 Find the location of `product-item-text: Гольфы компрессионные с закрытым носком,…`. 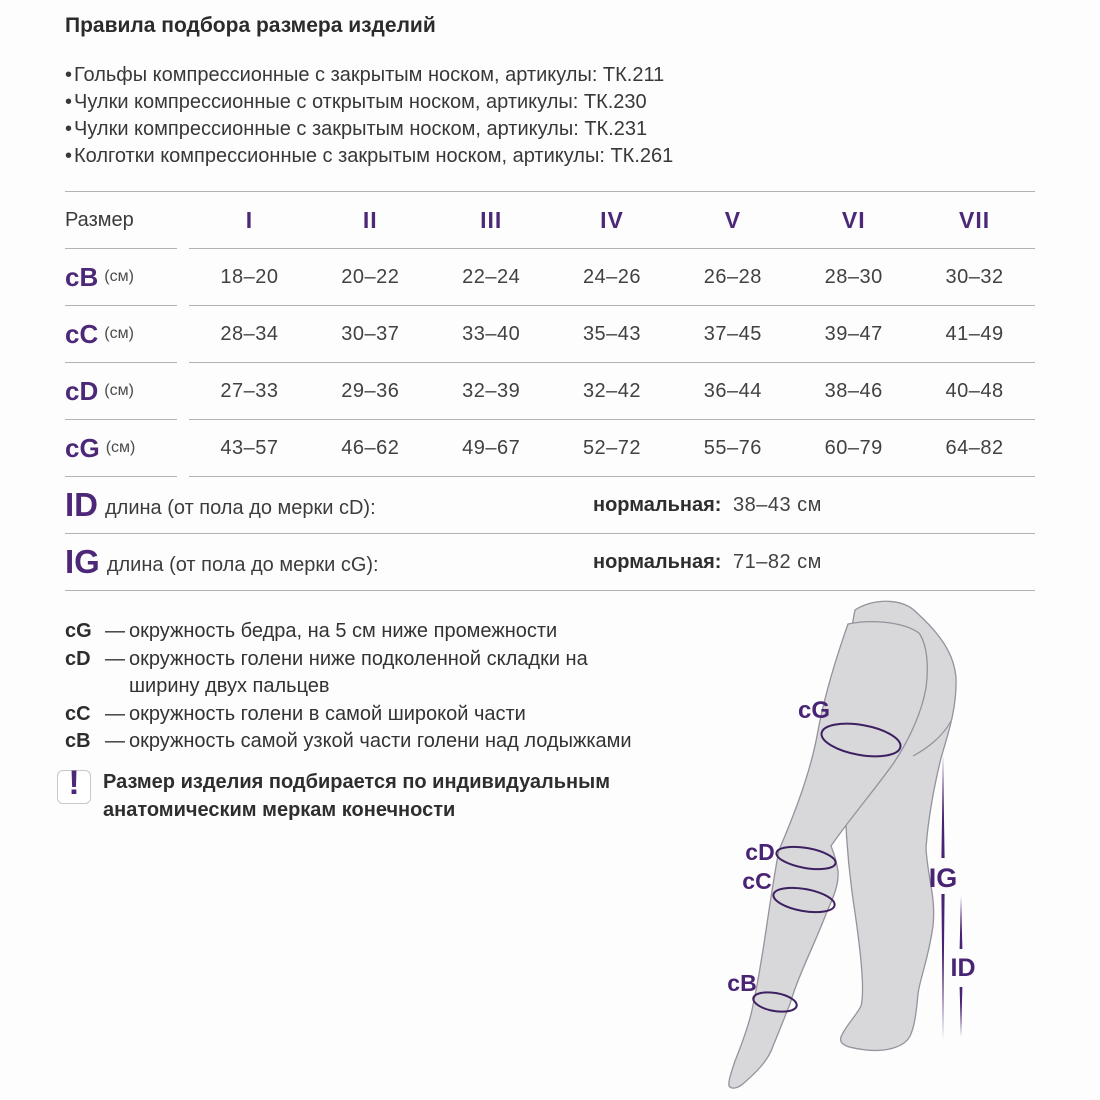

product-item-text: Гольфы компрессионные с закрытым носком,… is located at coordinates (369, 75).